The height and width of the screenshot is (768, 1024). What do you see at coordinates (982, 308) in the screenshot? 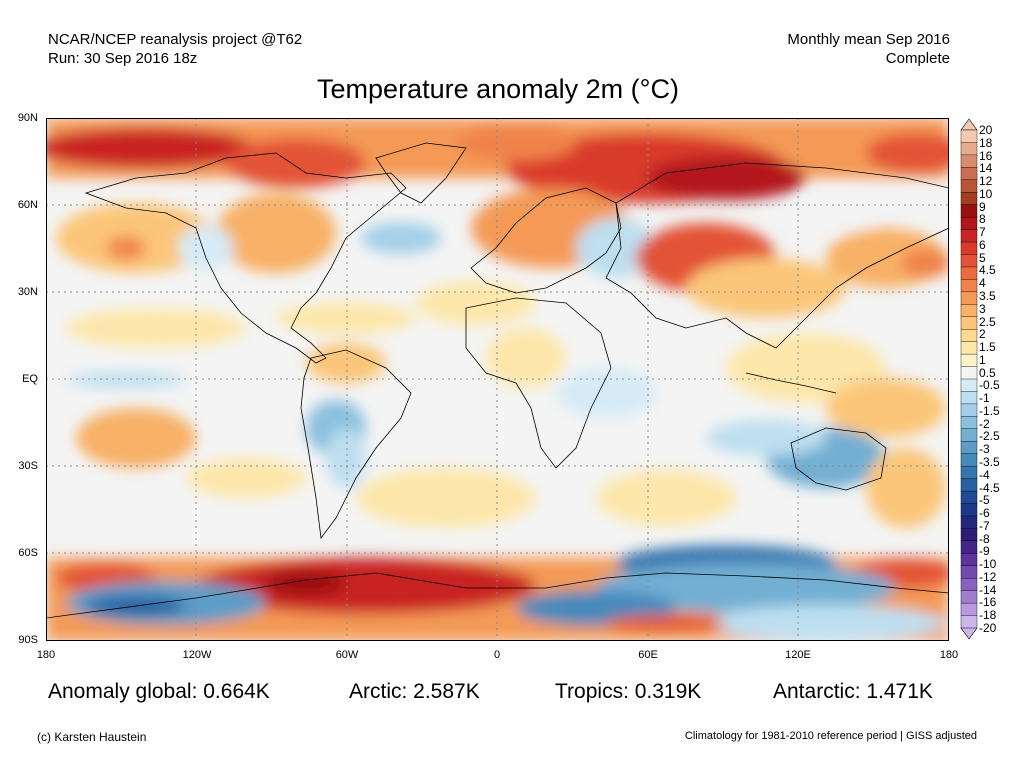
I see `colorbar-label: 3` at bounding box center [982, 308].